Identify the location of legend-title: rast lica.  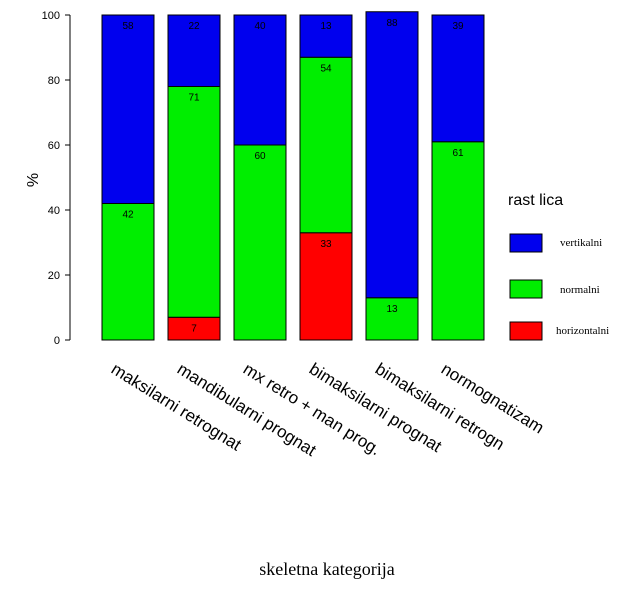
(535, 200).